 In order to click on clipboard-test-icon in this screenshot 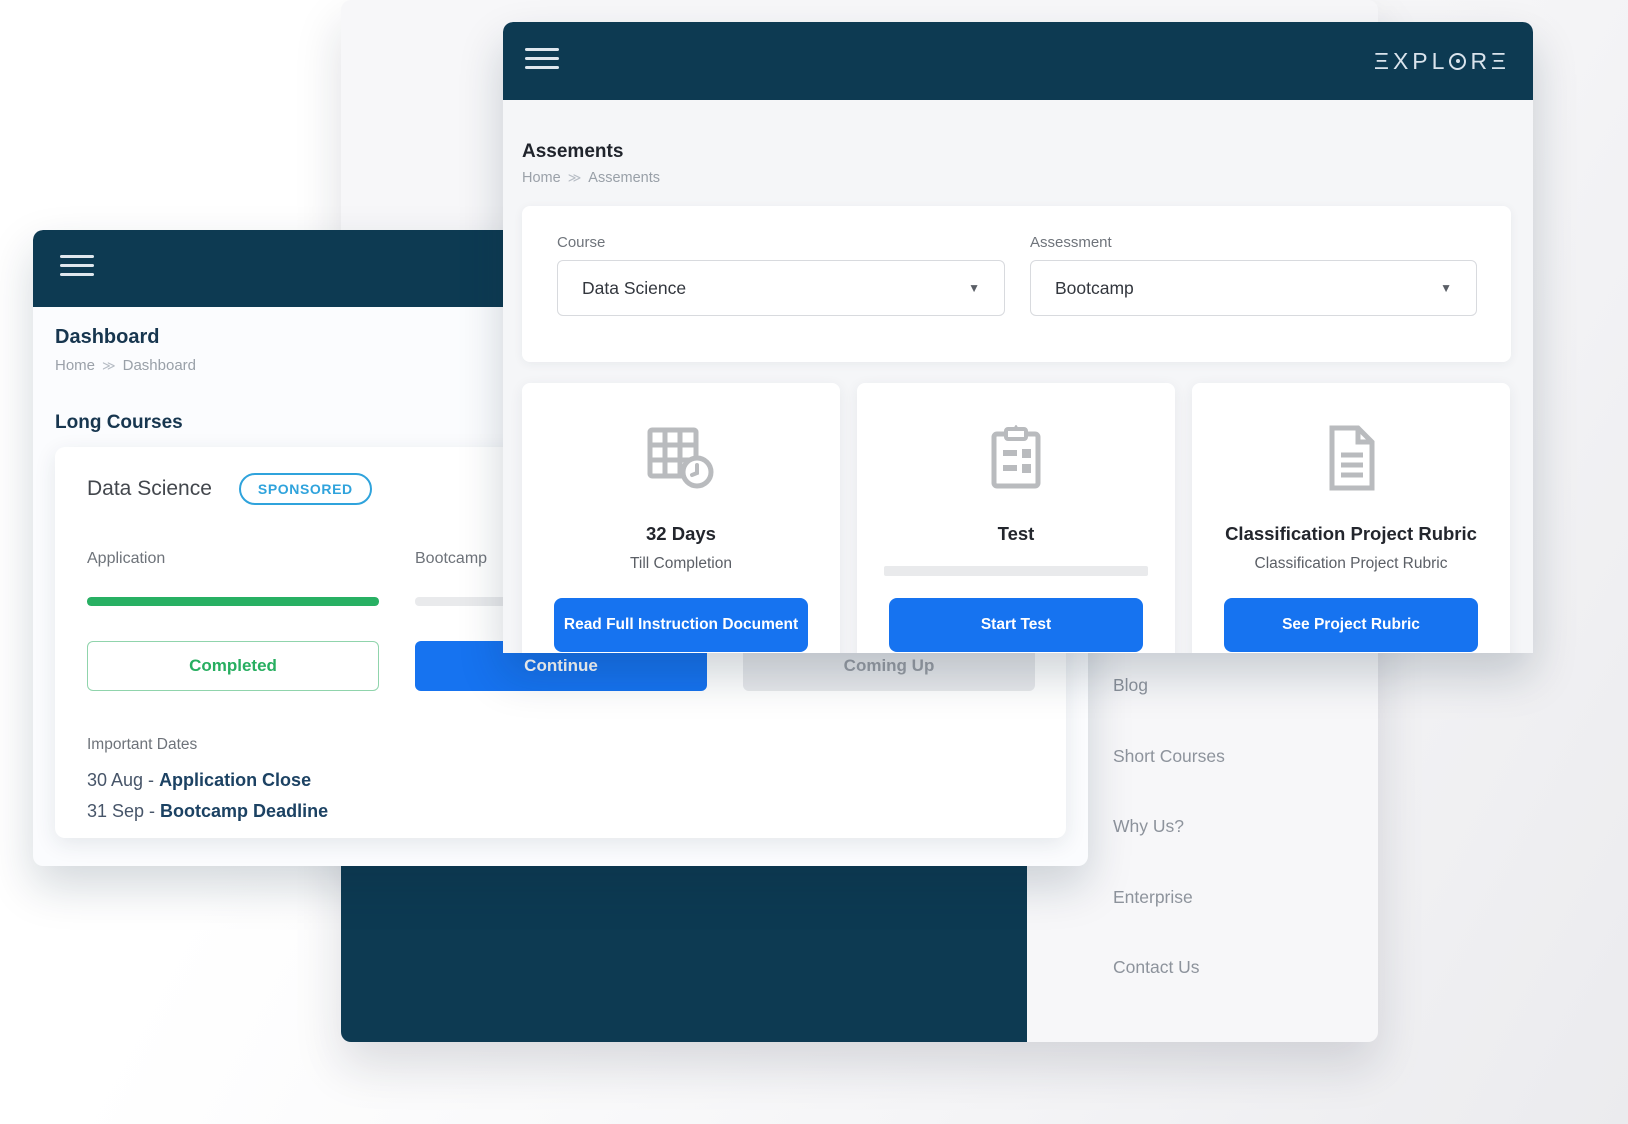, I will do `click(1016, 458)`.